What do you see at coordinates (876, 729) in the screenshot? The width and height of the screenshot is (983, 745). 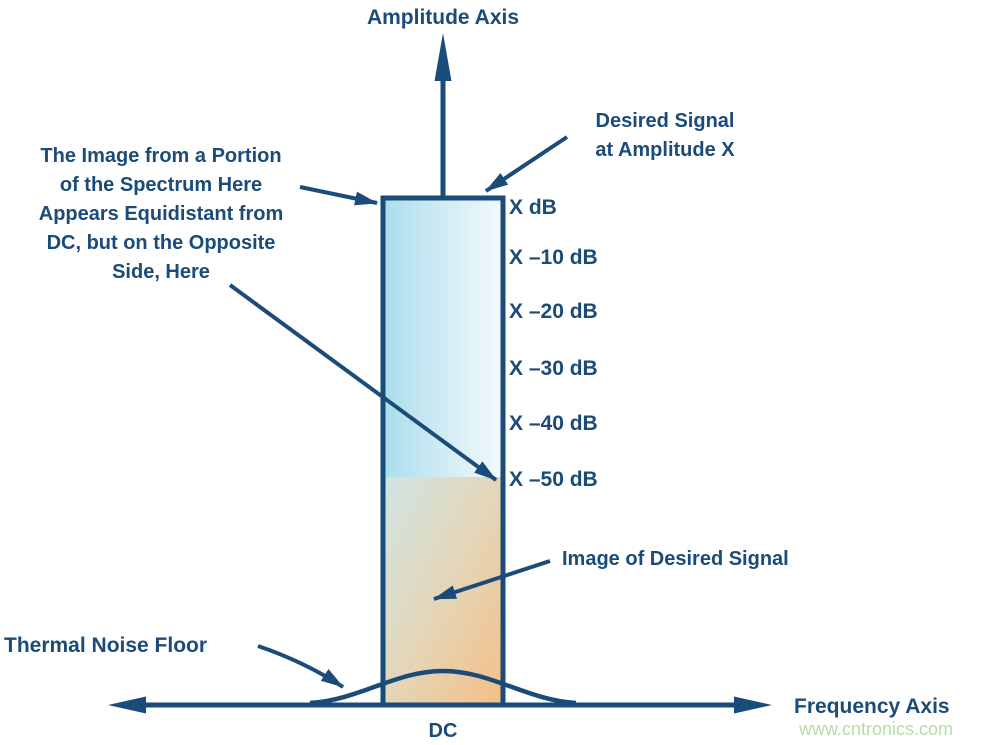 I see `watermark-text: www.cntronics.com` at bounding box center [876, 729].